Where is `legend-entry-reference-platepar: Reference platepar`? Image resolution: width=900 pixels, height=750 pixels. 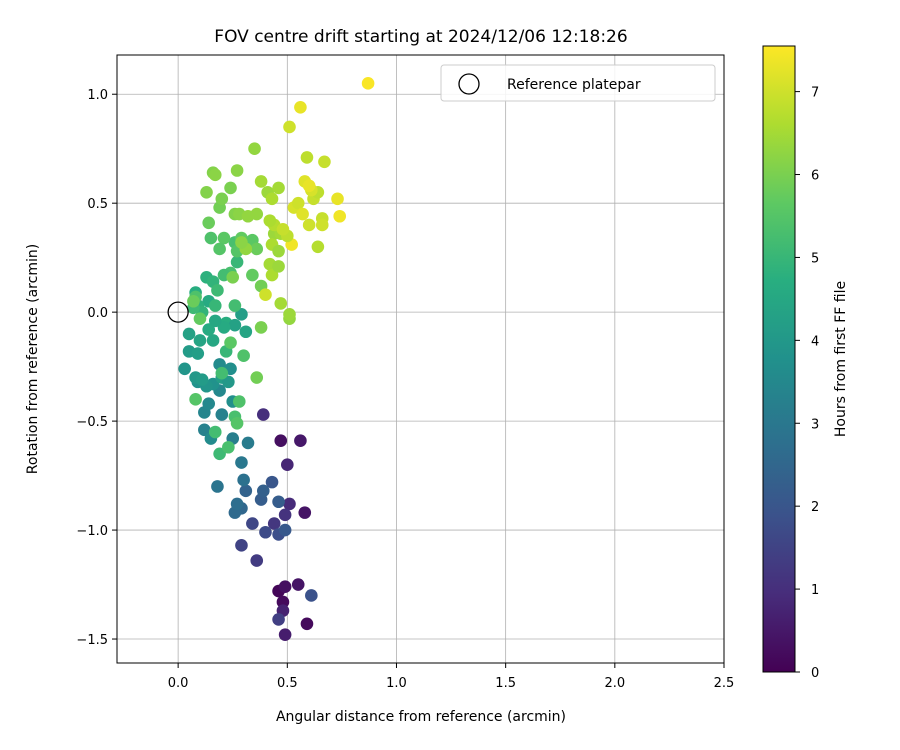 legend-entry-reference-platepar: Reference platepar is located at coordinates (574, 85).